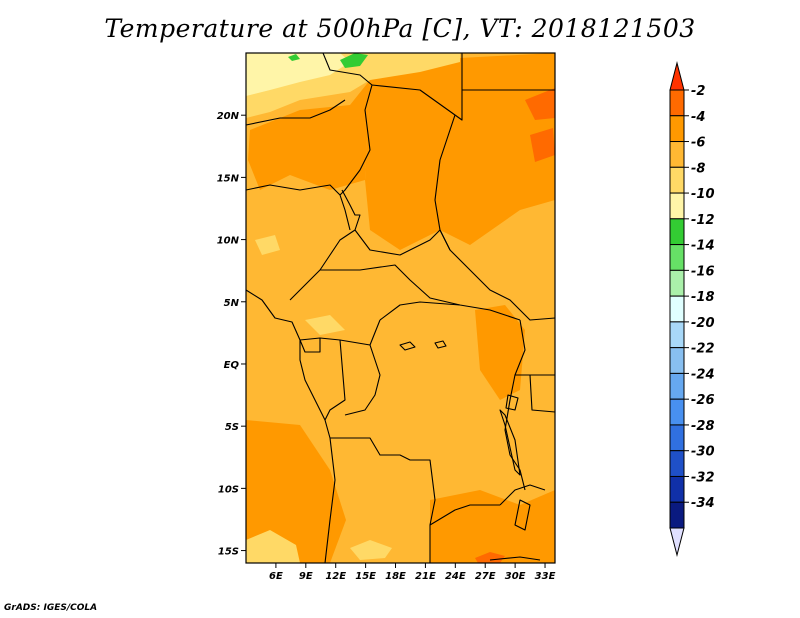  Describe the element at coordinates (228, 489) in the screenshot. I see `y-tick-label: 10S` at that location.